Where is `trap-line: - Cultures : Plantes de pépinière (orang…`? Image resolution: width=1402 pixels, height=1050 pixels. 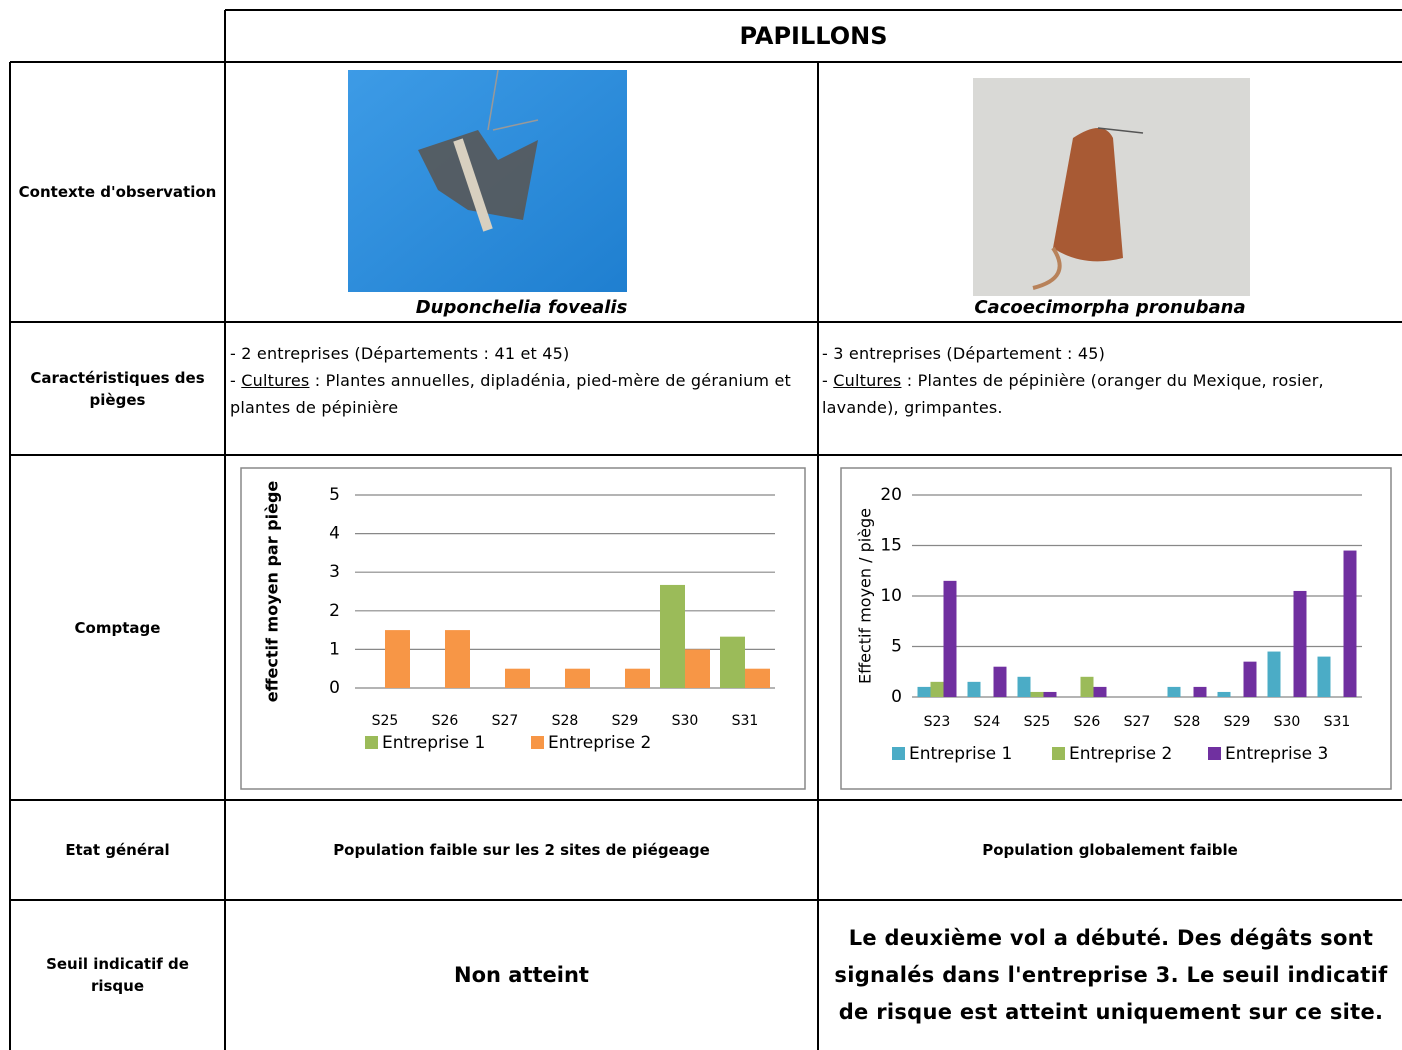
trap-line: - Cultures : Plantes de pépinière (orang… is located at coordinates (1109, 394).